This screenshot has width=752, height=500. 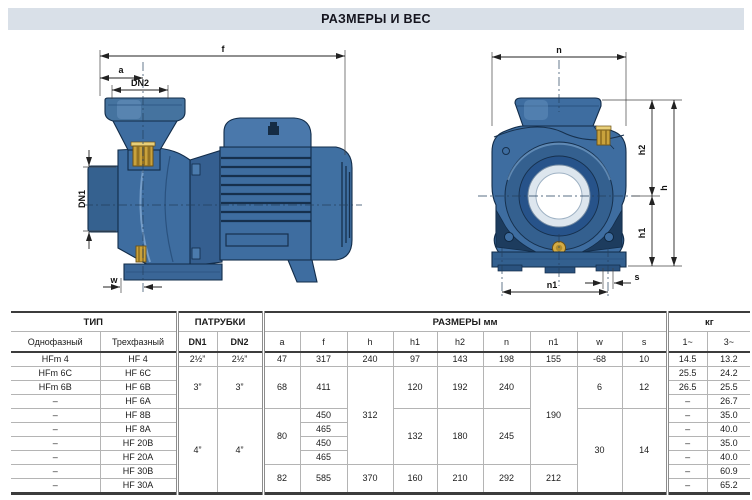 What do you see at coordinates (138, 429) in the screenshot?
I see `td-tri: HF 8A` at bounding box center [138, 429].